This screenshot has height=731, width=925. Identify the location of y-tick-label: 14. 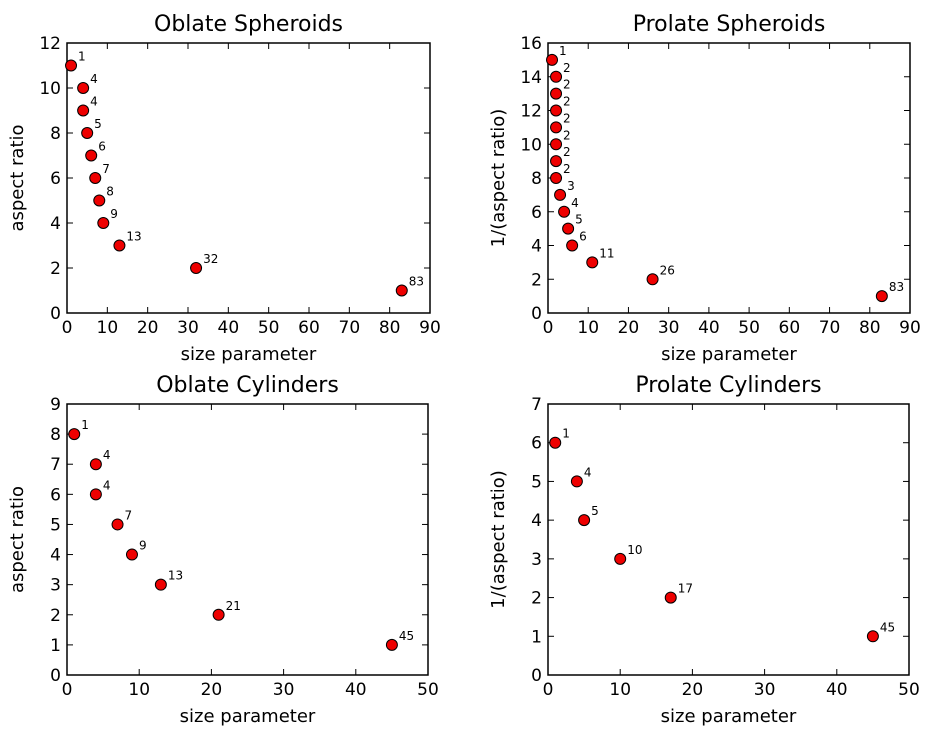
(531, 78).